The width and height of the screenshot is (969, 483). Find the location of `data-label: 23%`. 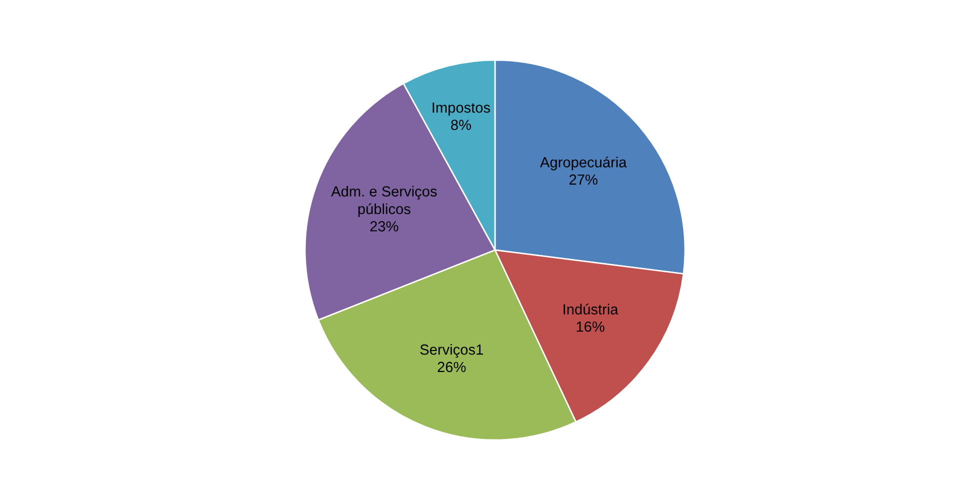

data-label: 23% is located at coordinates (384, 226).